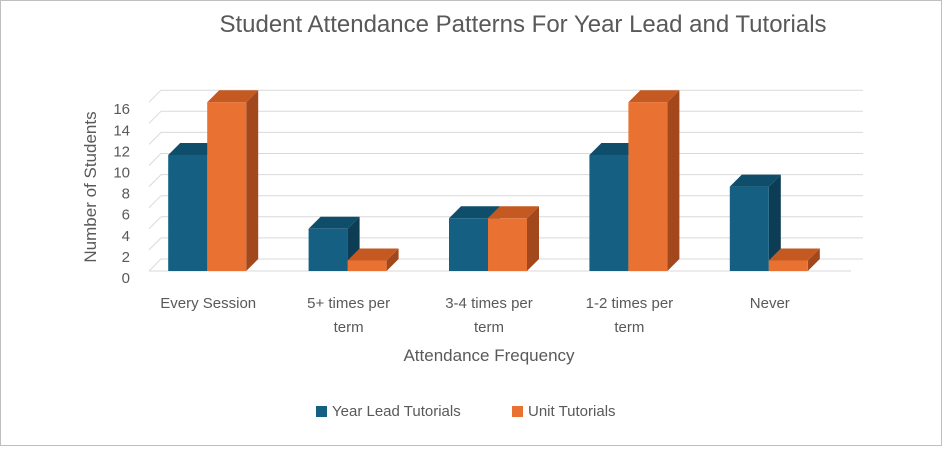  Describe the element at coordinates (208, 303) in the screenshot. I see `x-tick-label: Every Session` at that location.